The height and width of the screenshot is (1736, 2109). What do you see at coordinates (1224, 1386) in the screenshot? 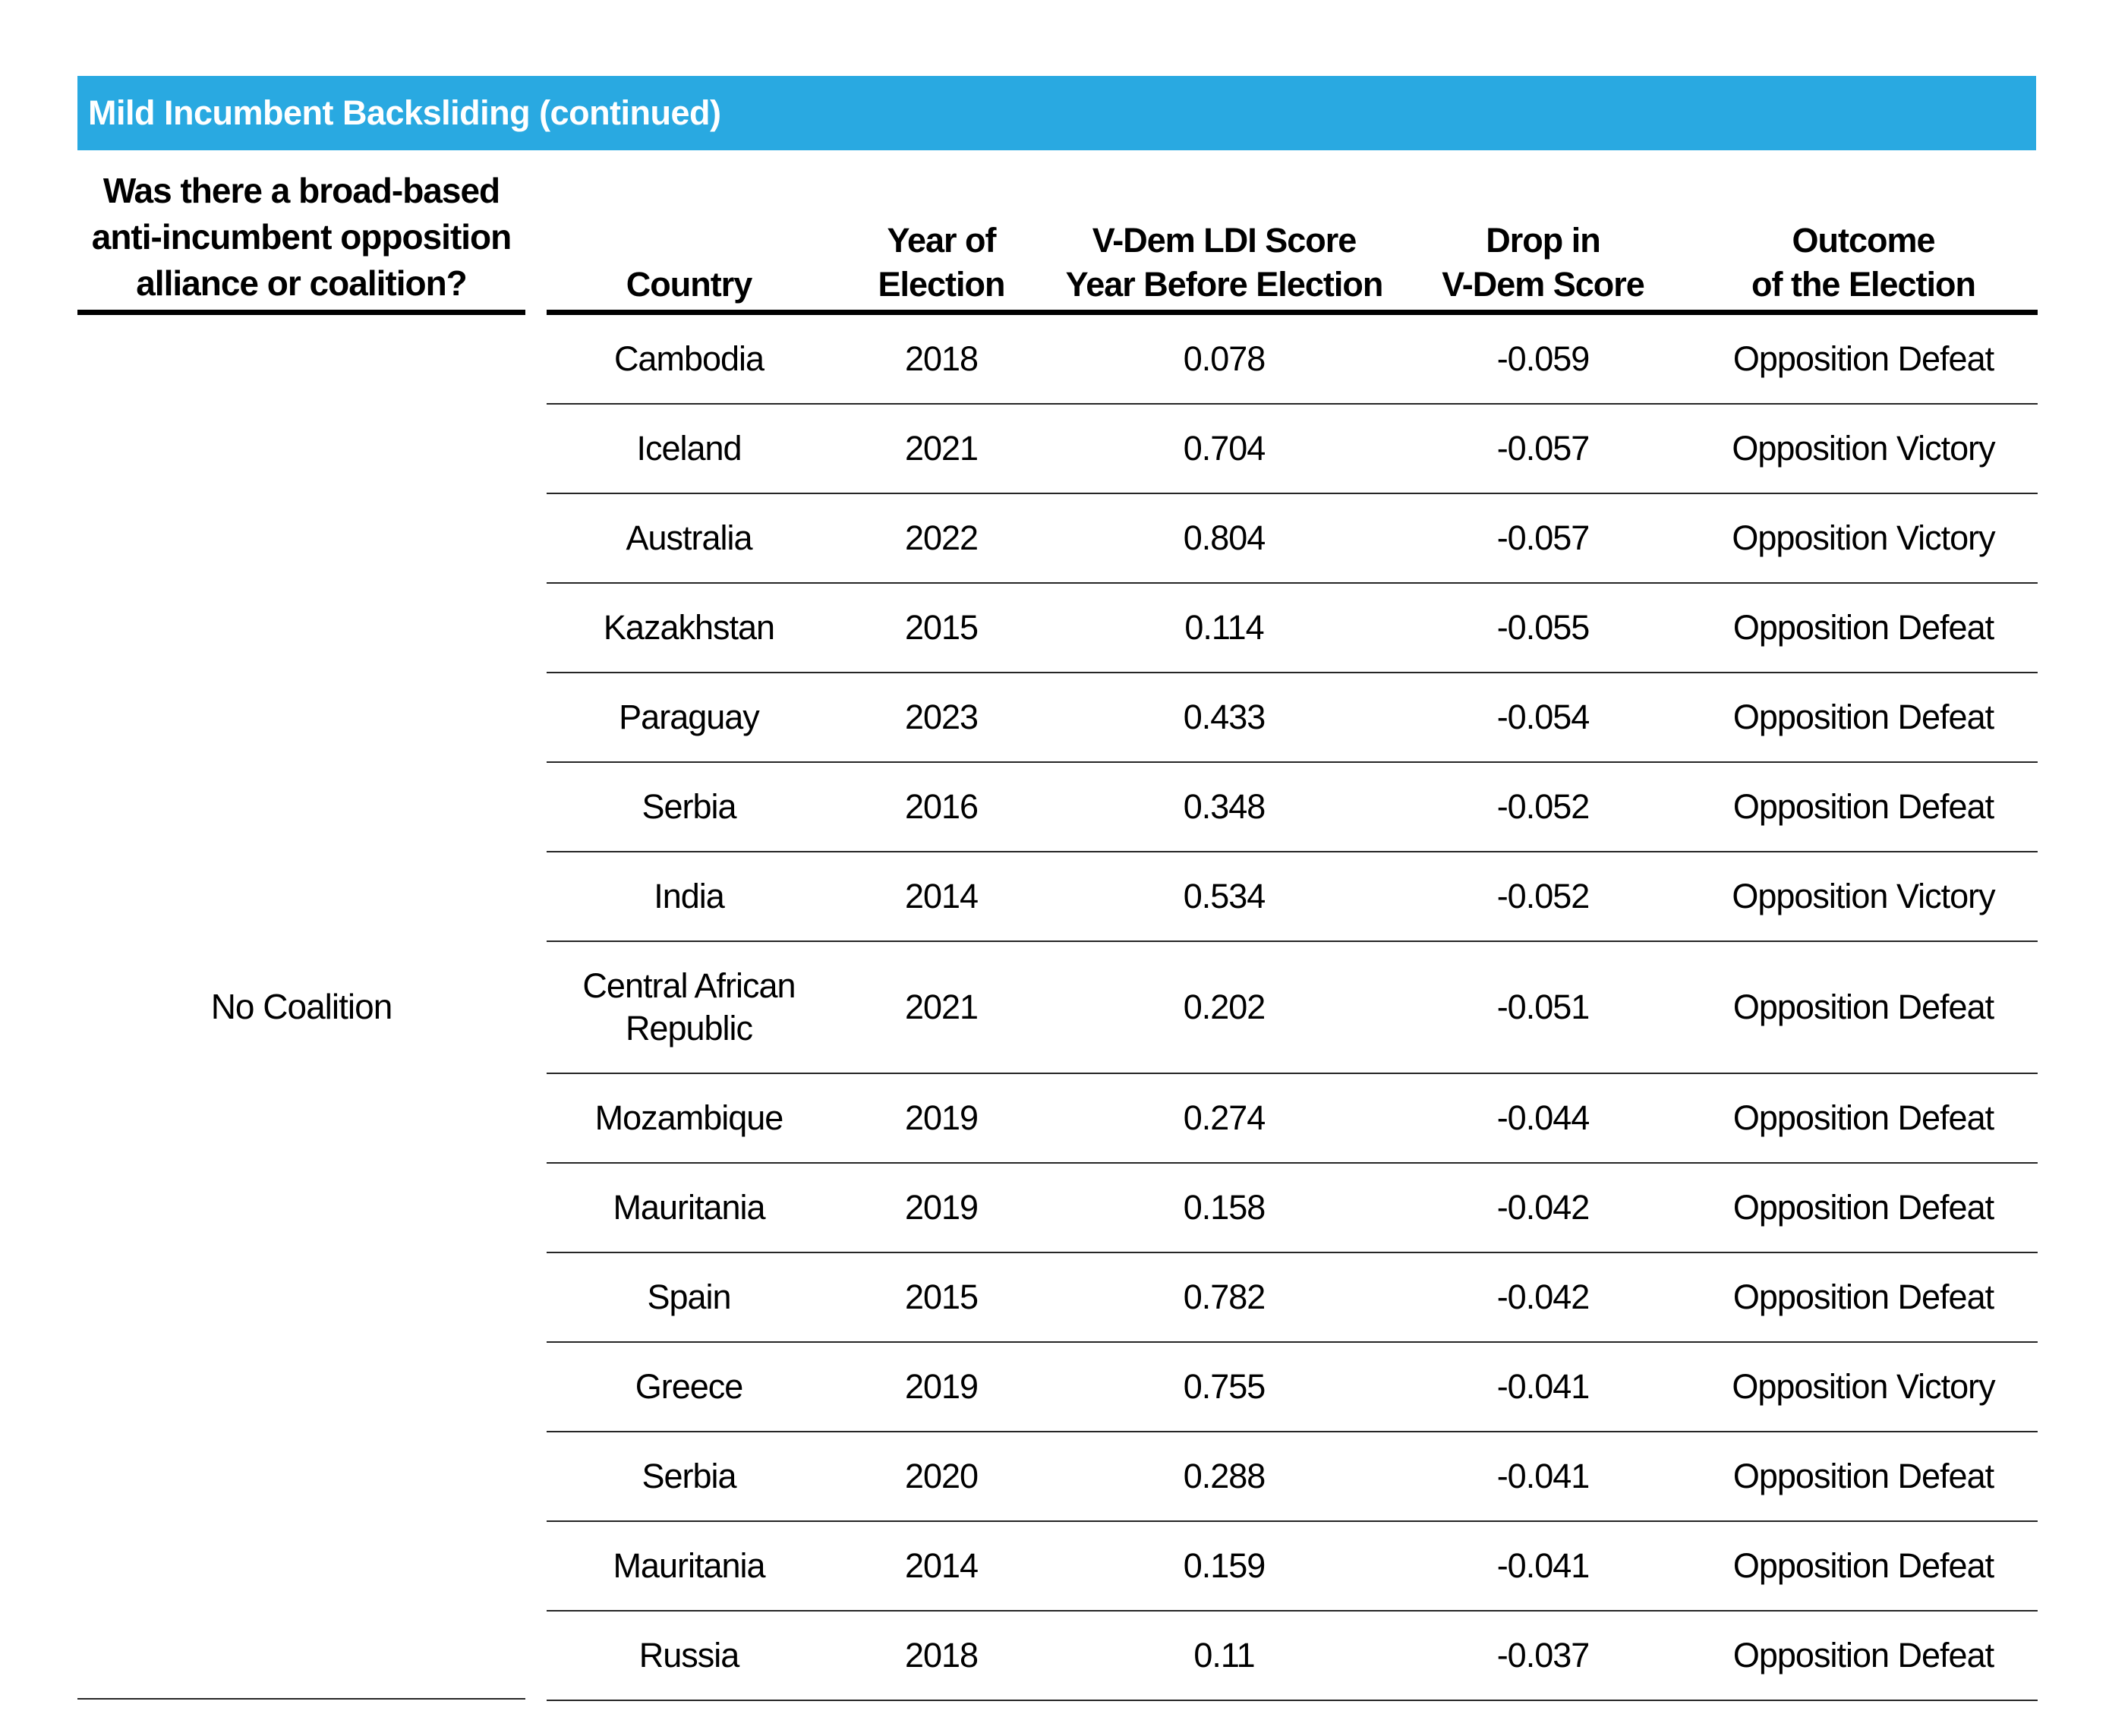
I see `cell-ldi-score: 0.755` at bounding box center [1224, 1386].